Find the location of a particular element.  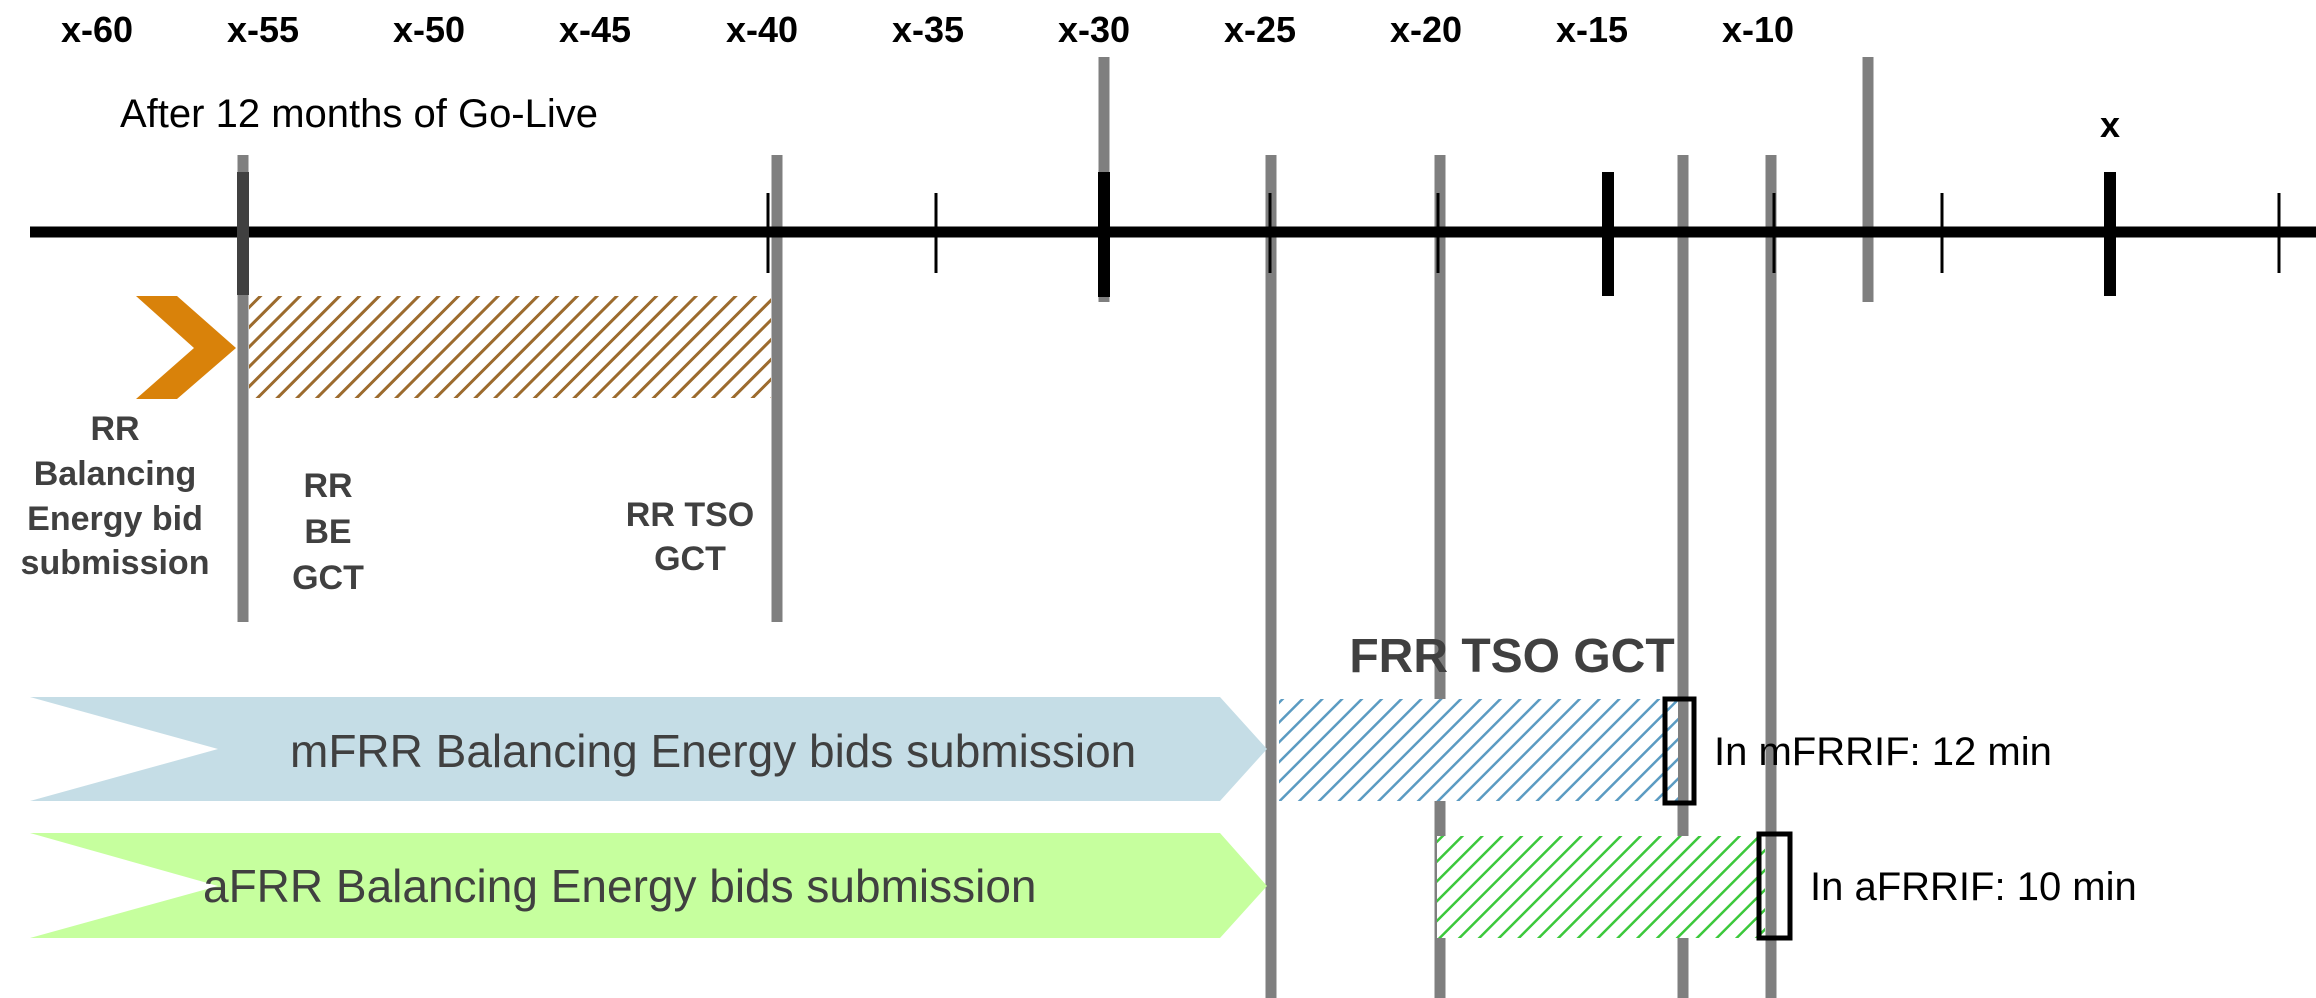

rr-hatched-window is located at coordinates (510, 347).